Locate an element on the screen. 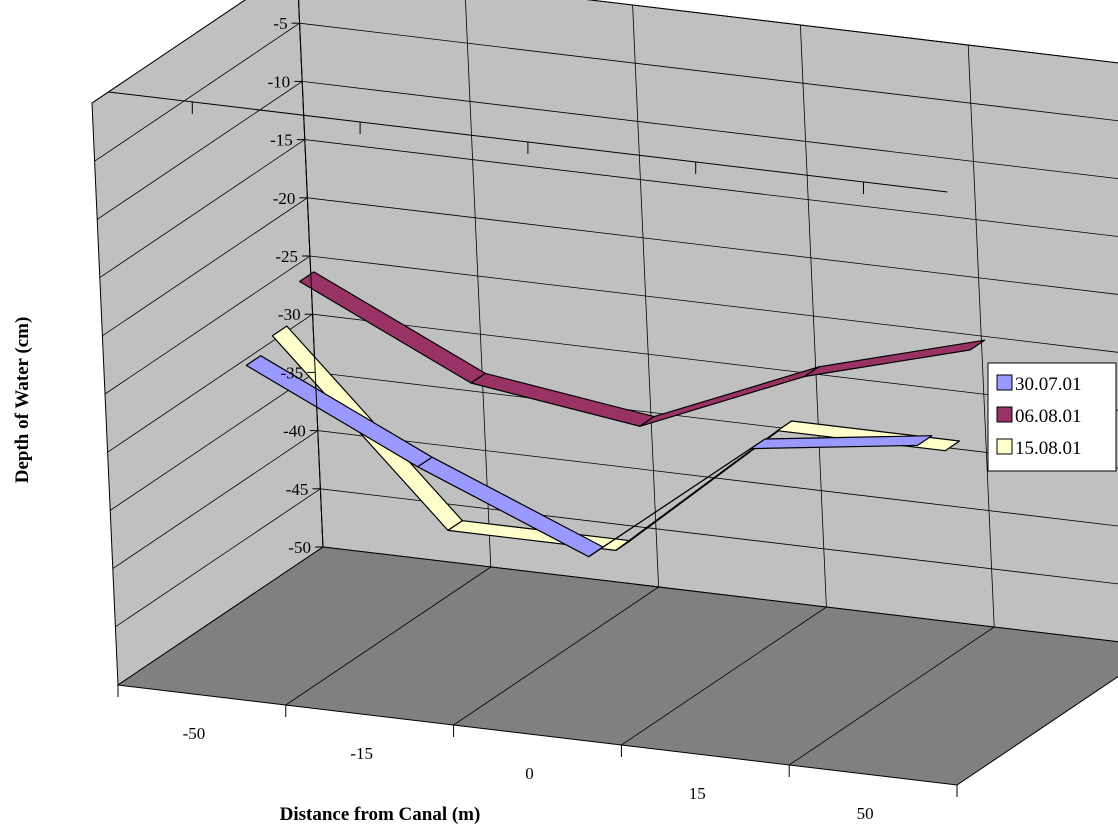 This screenshot has width=1118, height=828. legend-item: 30.07.01 is located at coordinates (1039, 384).